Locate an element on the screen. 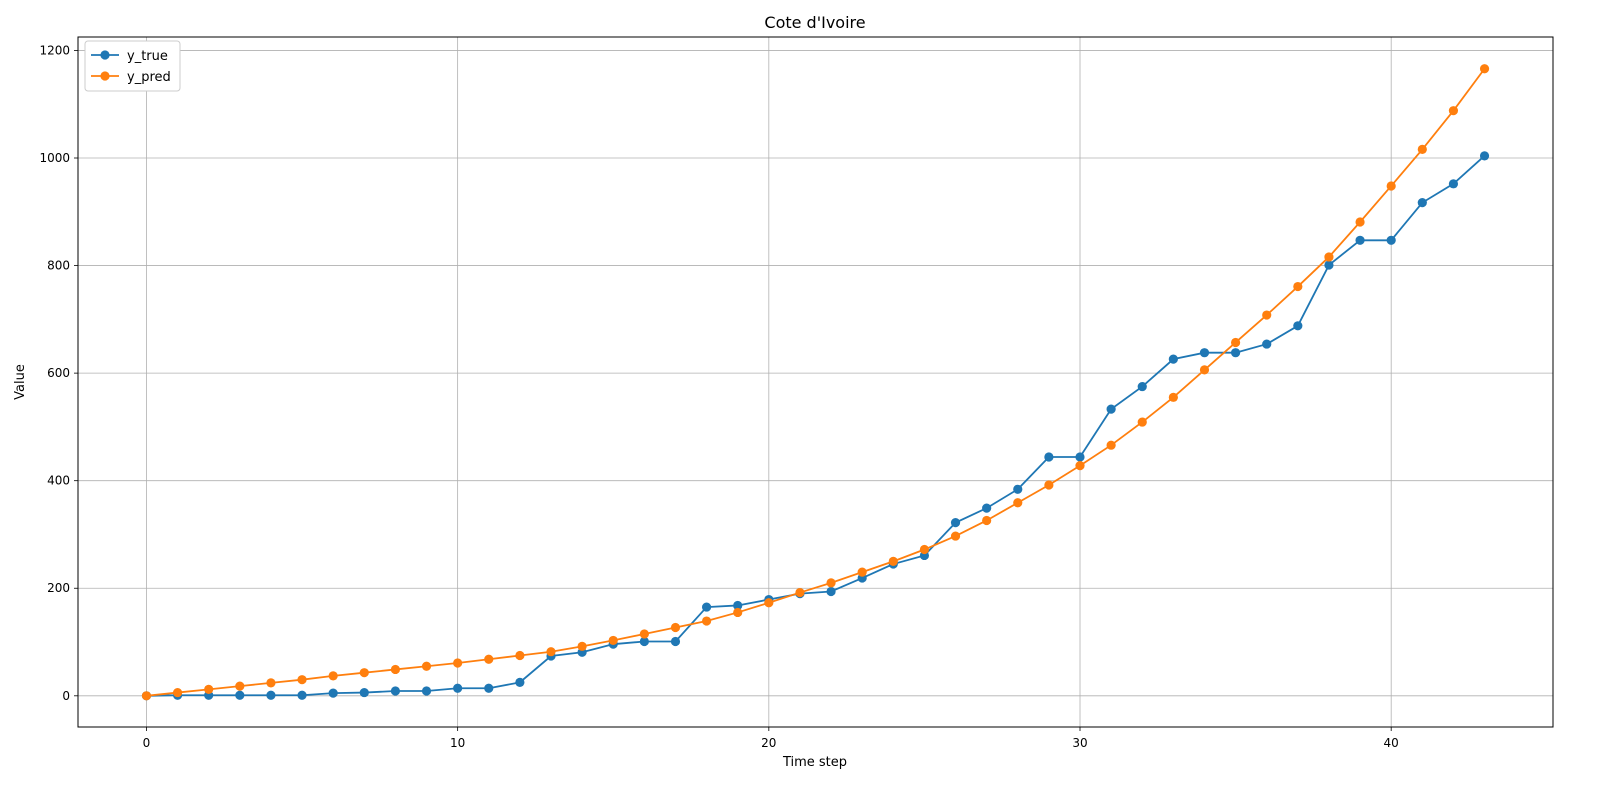 This screenshot has width=1600, height=800. y-tick-label: 1000 is located at coordinates (54, 158).